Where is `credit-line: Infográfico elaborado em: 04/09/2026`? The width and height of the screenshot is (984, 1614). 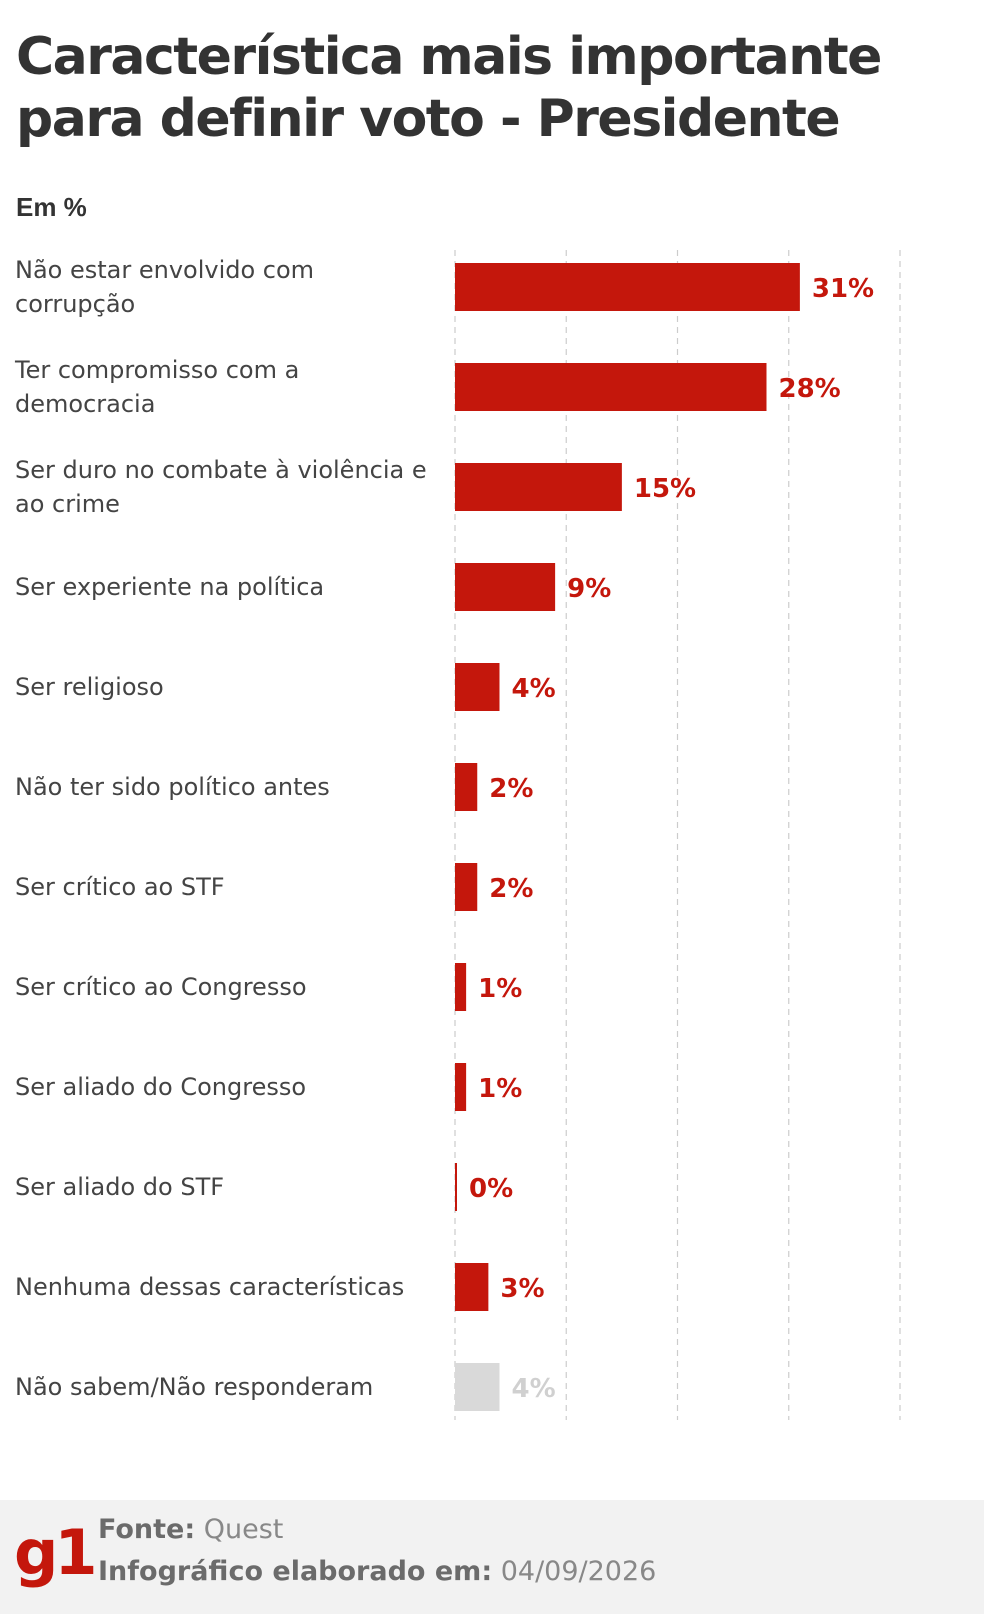 credit-line: Infográfico elaborado em: 04/09/2026 is located at coordinates (377, 1571).